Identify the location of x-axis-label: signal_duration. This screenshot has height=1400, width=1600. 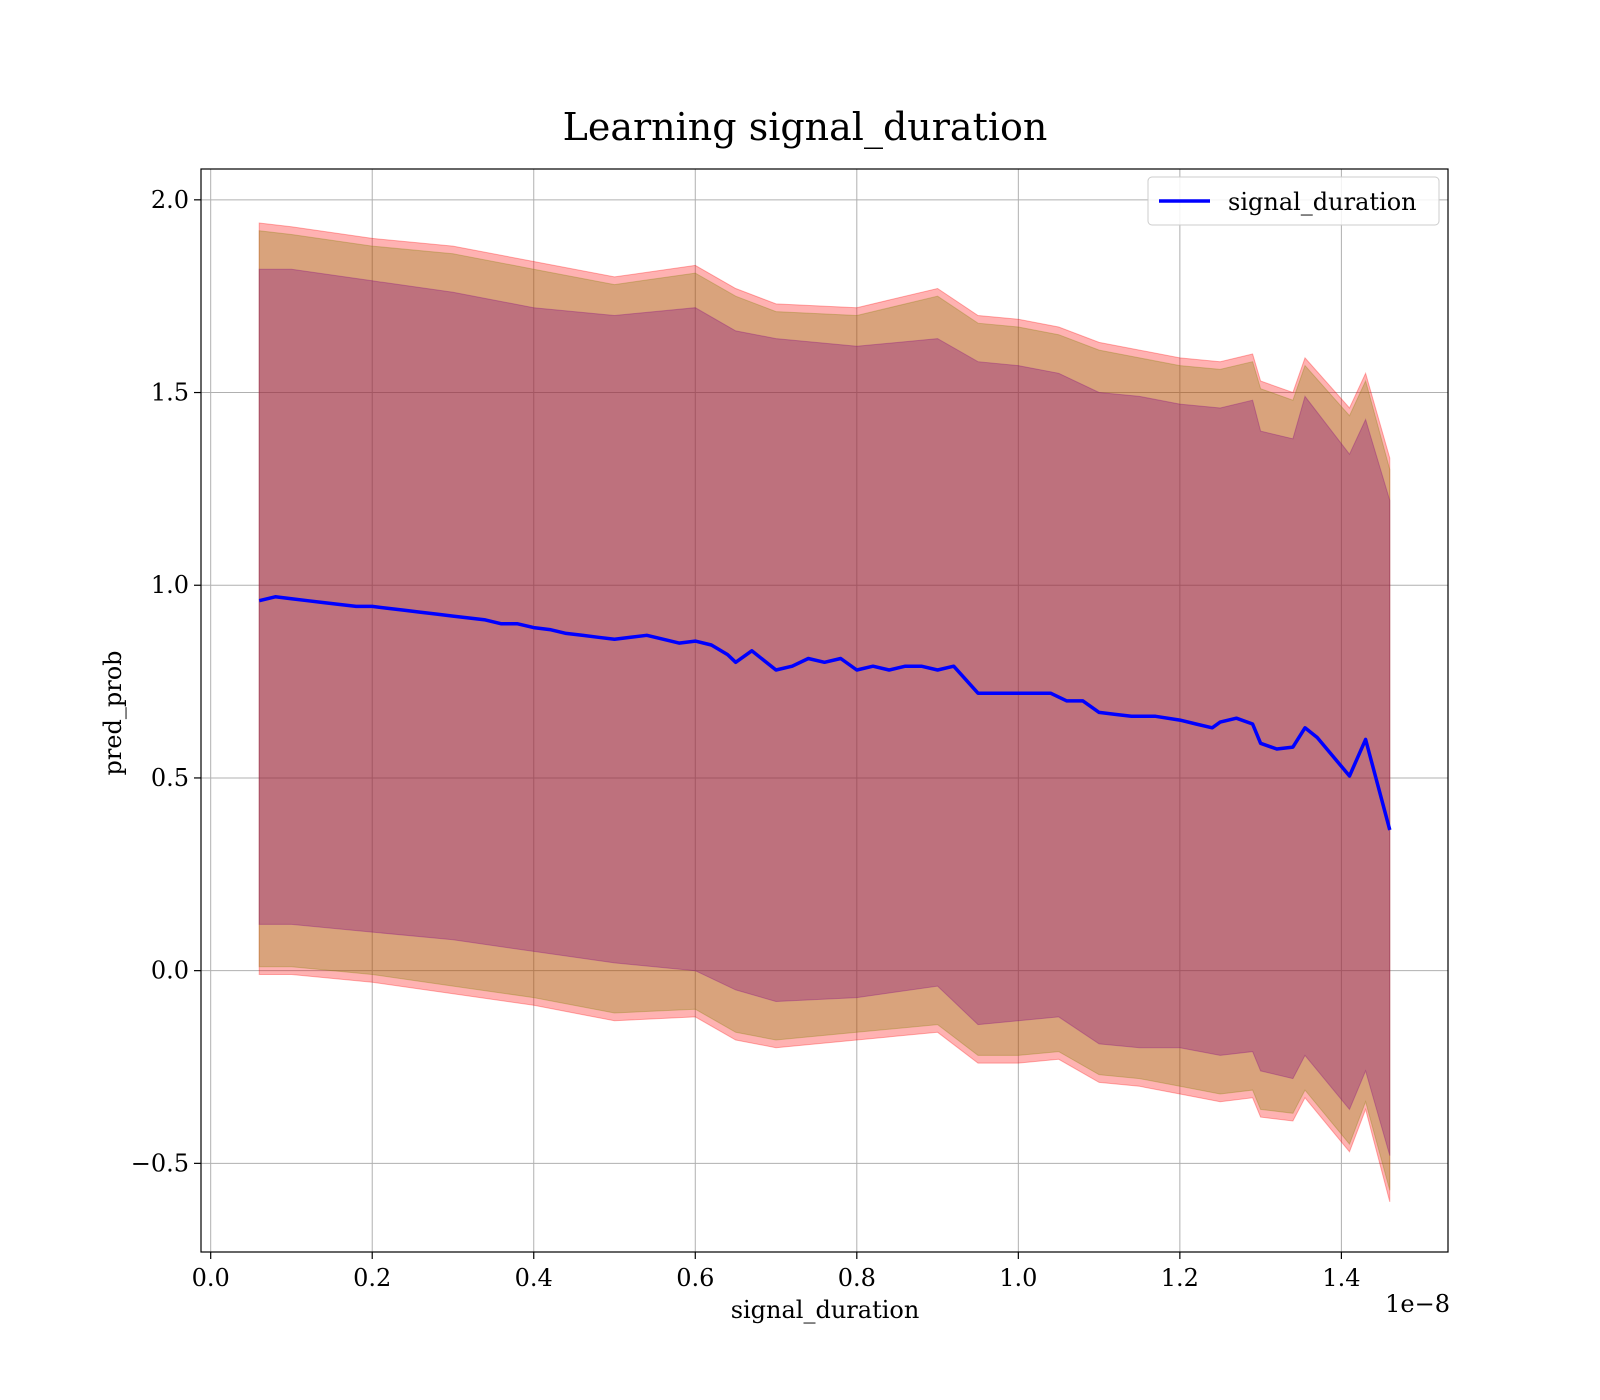
(825, 1310).